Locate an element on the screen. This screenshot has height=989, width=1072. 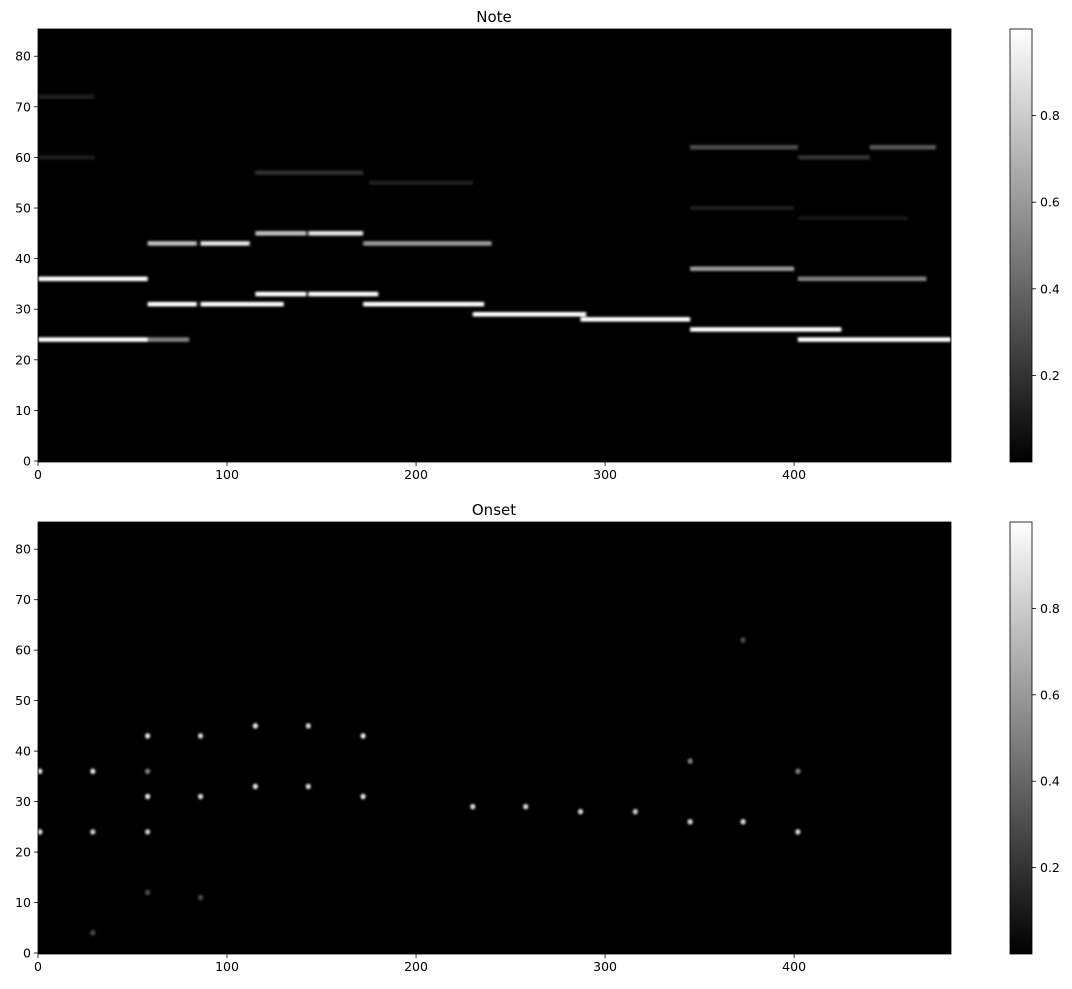
note-y-tick-label: 50 is located at coordinates (23, 208).